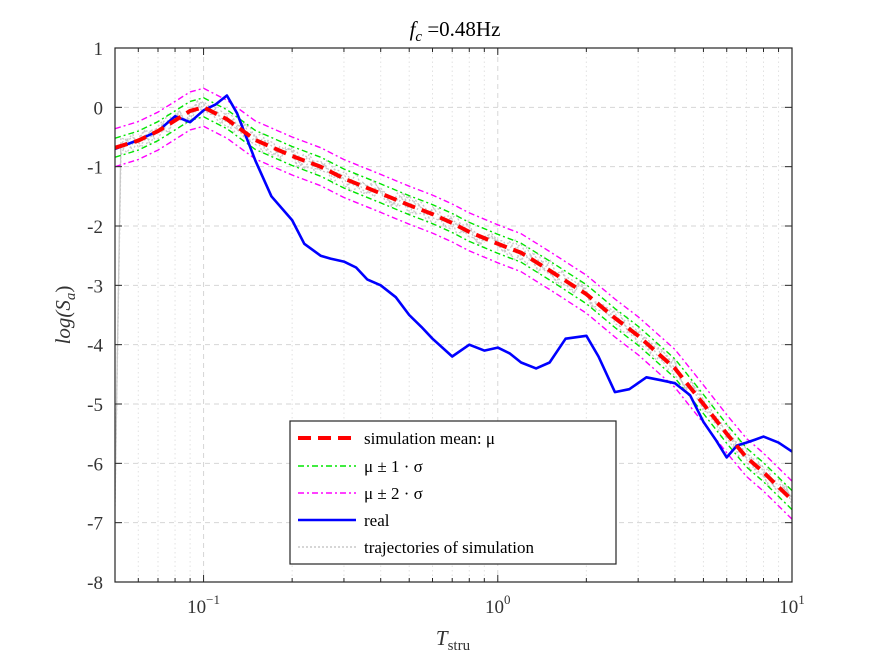  I want to click on svg-text: real, so click(377, 520).